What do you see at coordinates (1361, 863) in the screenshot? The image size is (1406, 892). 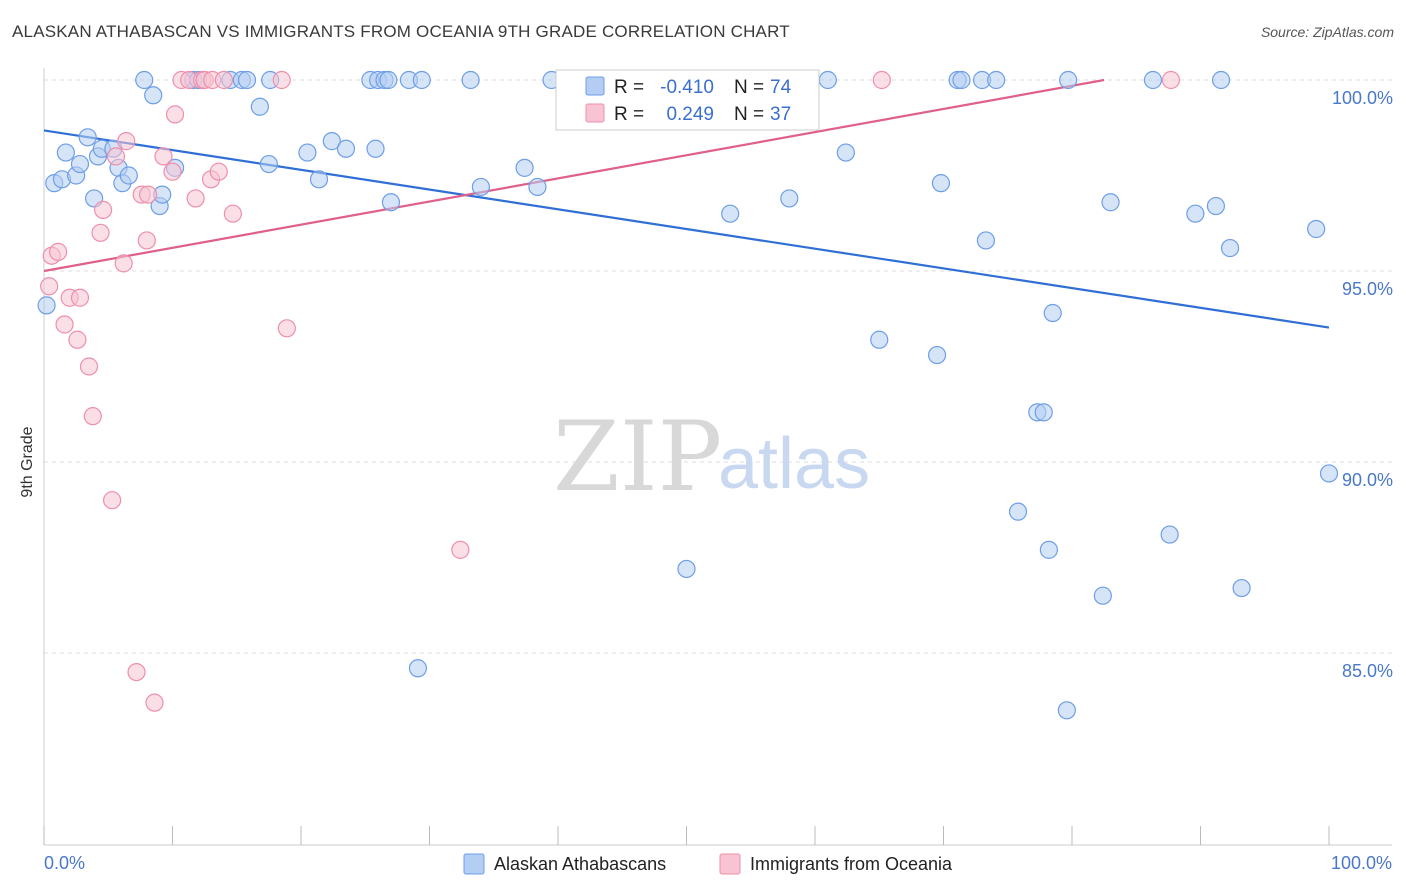 I see `x-tick-label-max: 100.0%` at bounding box center [1361, 863].